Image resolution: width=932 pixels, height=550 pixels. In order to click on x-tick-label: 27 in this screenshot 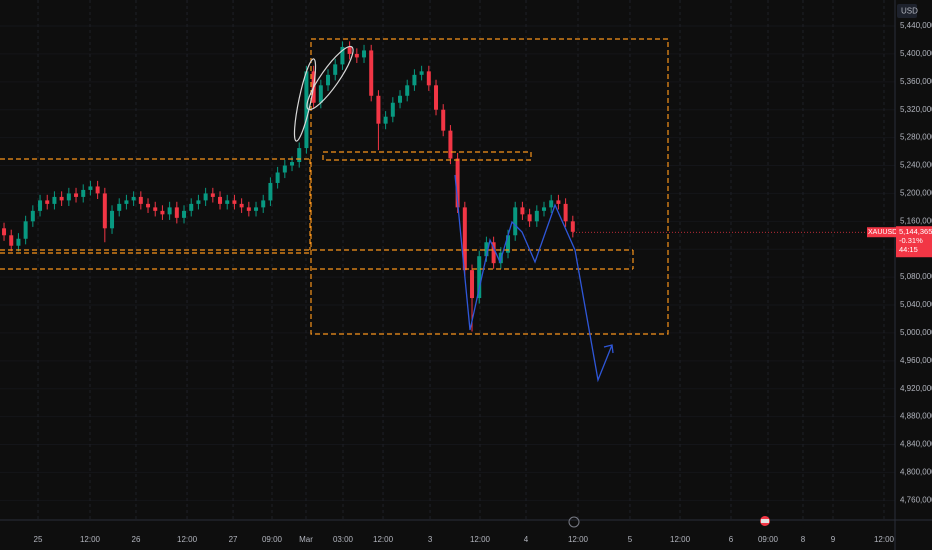, I will do `click(233, 539)`.